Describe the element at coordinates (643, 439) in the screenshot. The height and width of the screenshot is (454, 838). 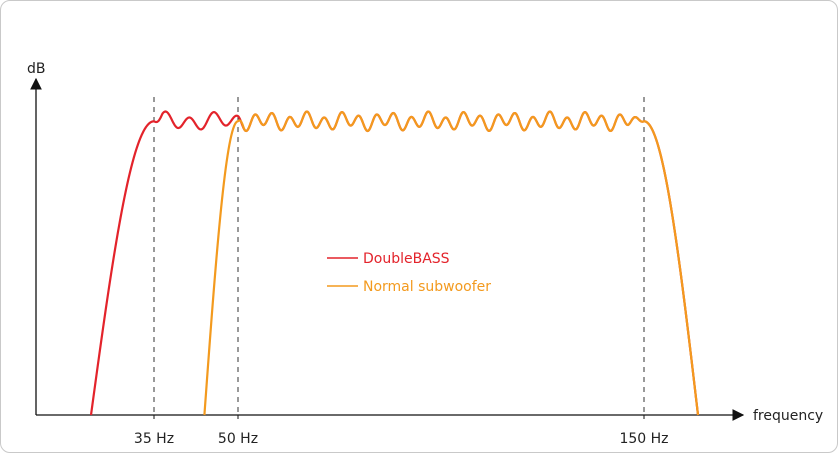
I see `x-tick-label: 150 Hz` at that location.